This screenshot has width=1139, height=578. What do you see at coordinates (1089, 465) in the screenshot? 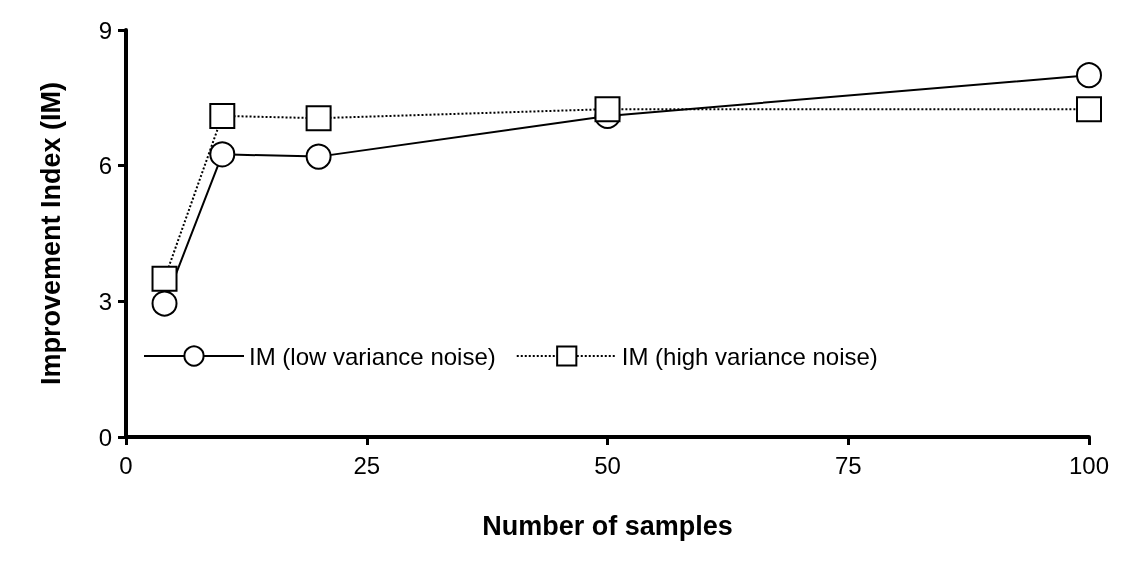
I see `x-tick-label: 100` at bounding box center [1089, 465].